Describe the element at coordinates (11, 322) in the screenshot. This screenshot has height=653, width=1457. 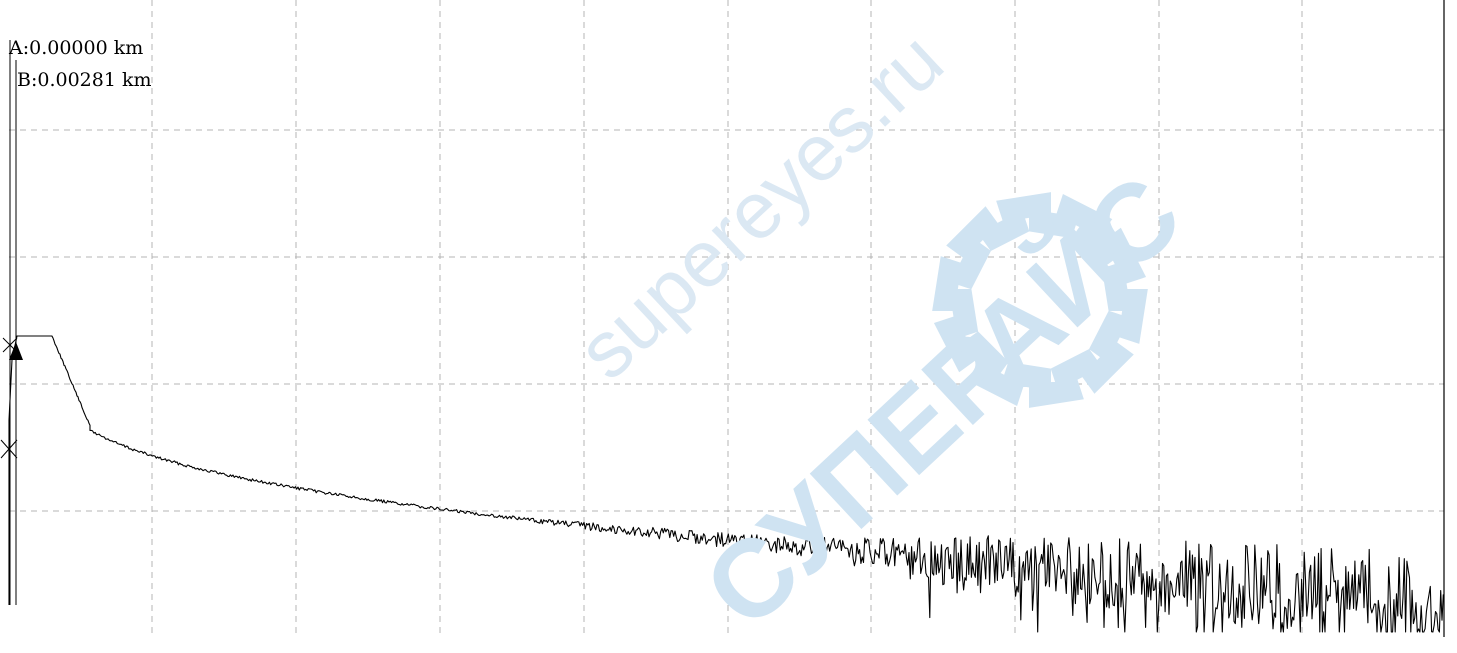
I see `cursor-lines` at that location.